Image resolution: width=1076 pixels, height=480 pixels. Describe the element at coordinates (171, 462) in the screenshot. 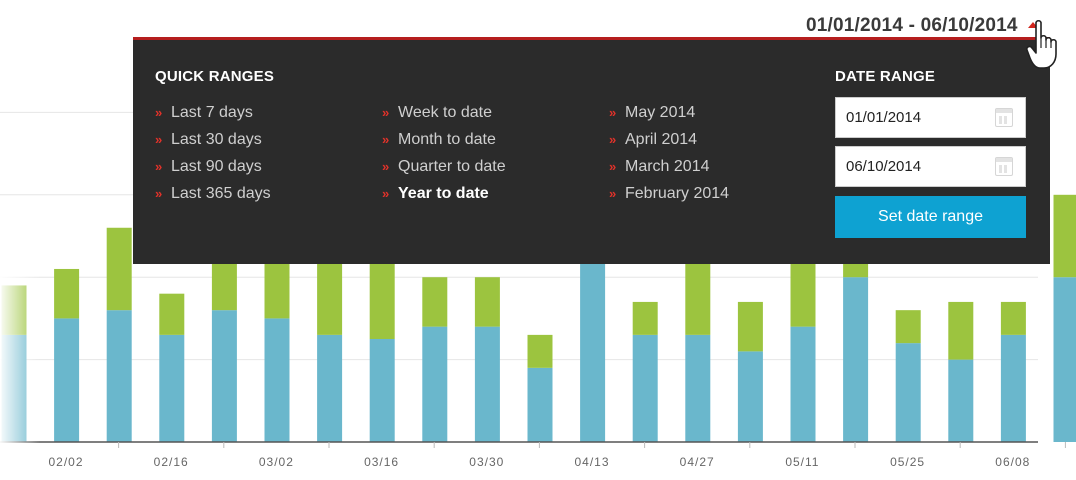

I see `x-tick-label: 02/16` at that location.